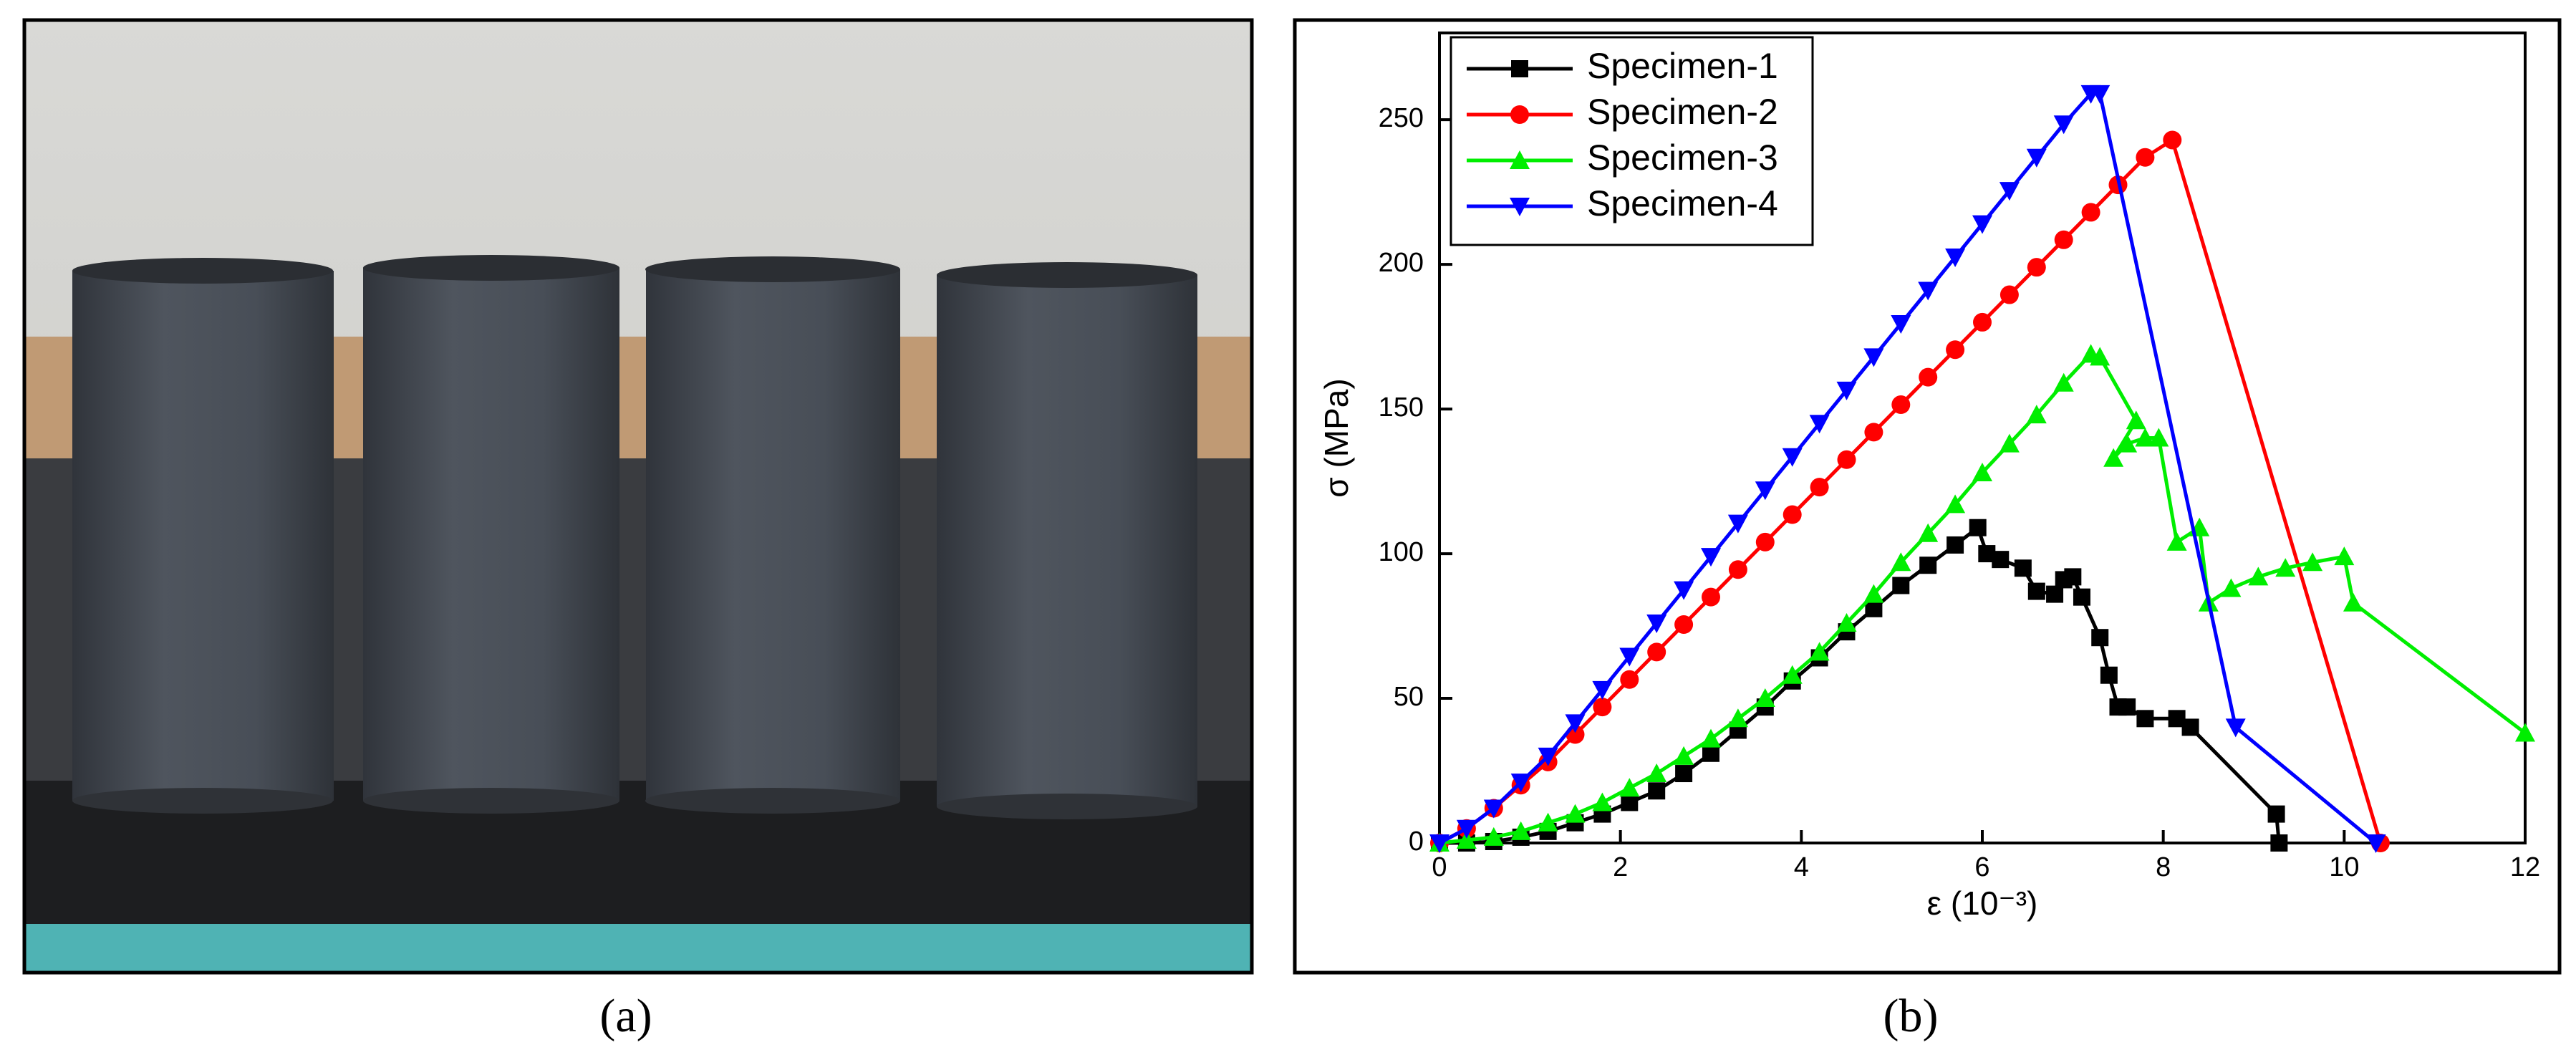 Image resolution: width=2576 pixels, height=1060 pixels. Describe the element at coordinates (1620, 867) in the screenshot. I see `x-tick-label: 2` at that location.